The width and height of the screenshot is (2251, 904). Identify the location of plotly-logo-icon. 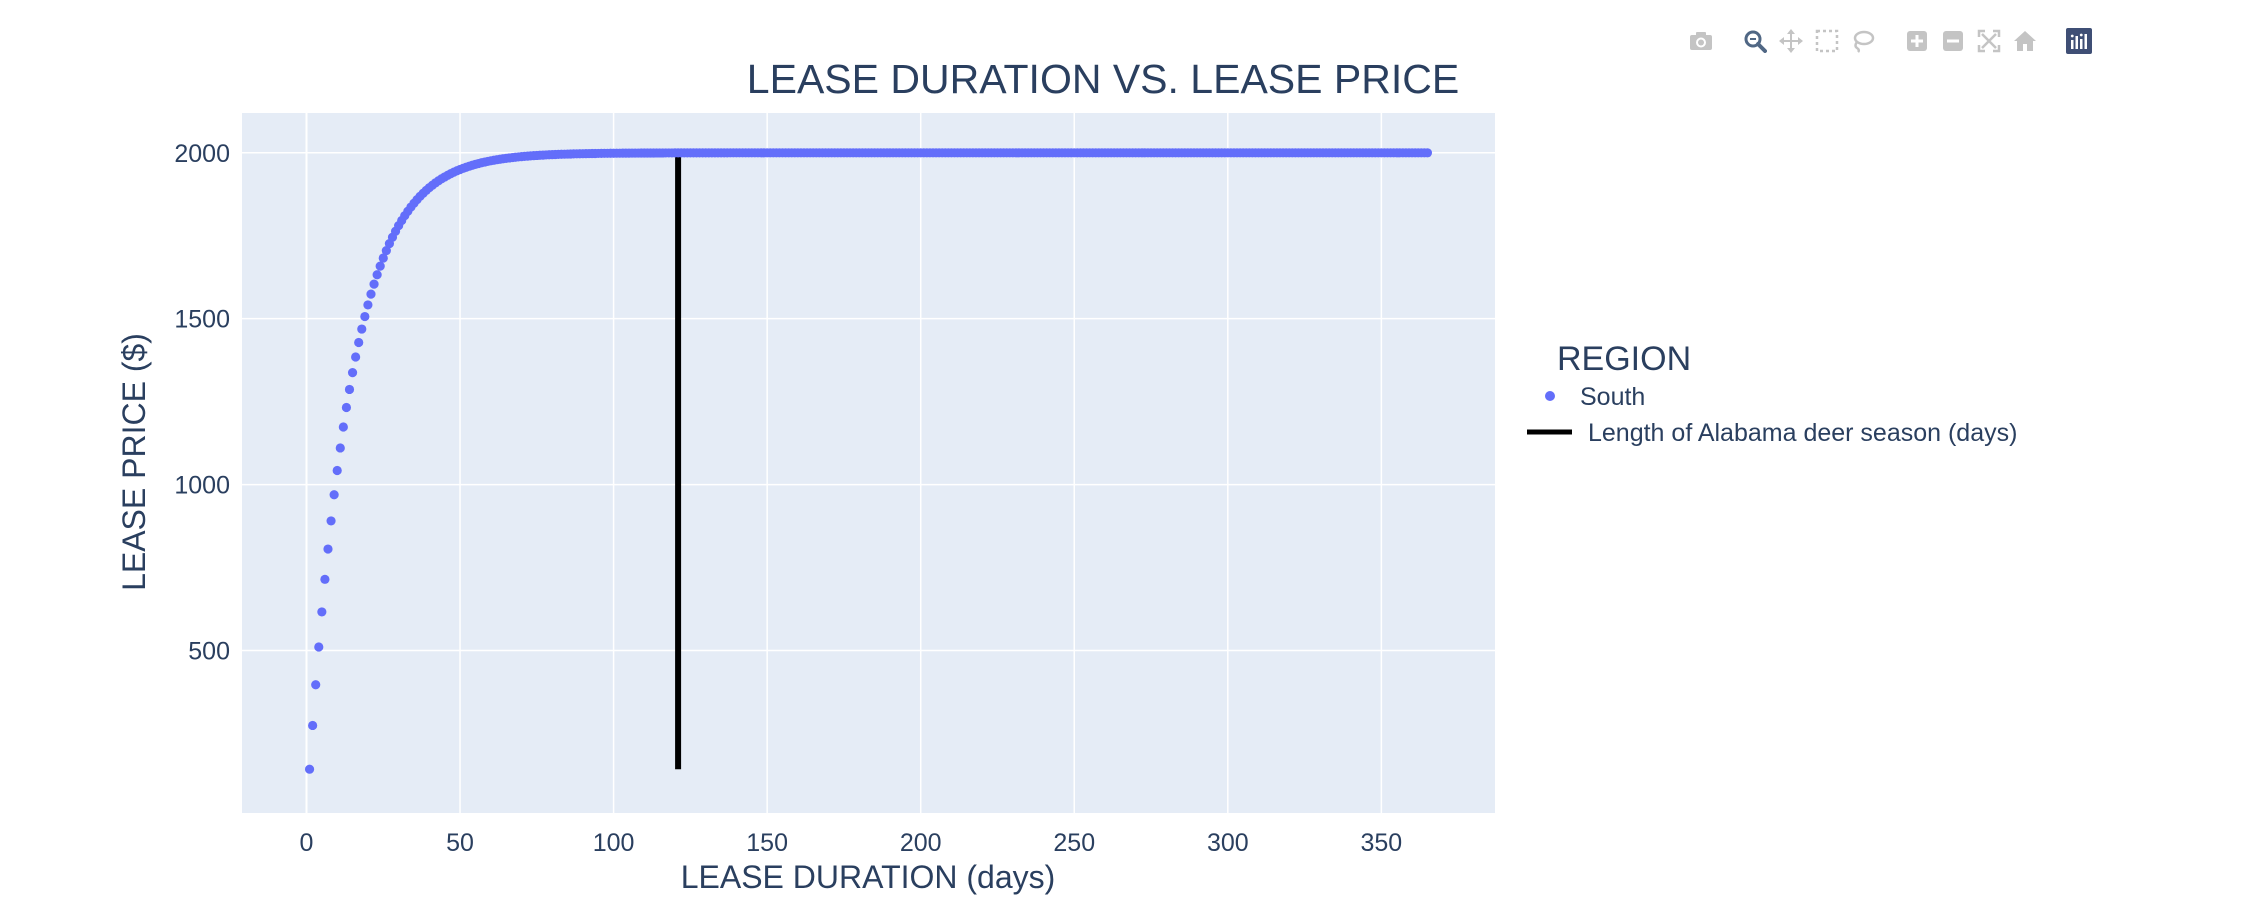
(2079, 41).